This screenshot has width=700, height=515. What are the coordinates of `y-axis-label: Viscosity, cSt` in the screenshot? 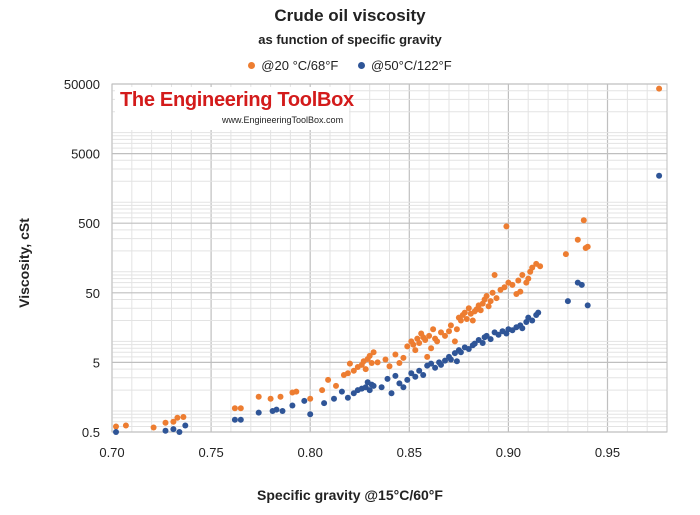 It's located at (24, 263).